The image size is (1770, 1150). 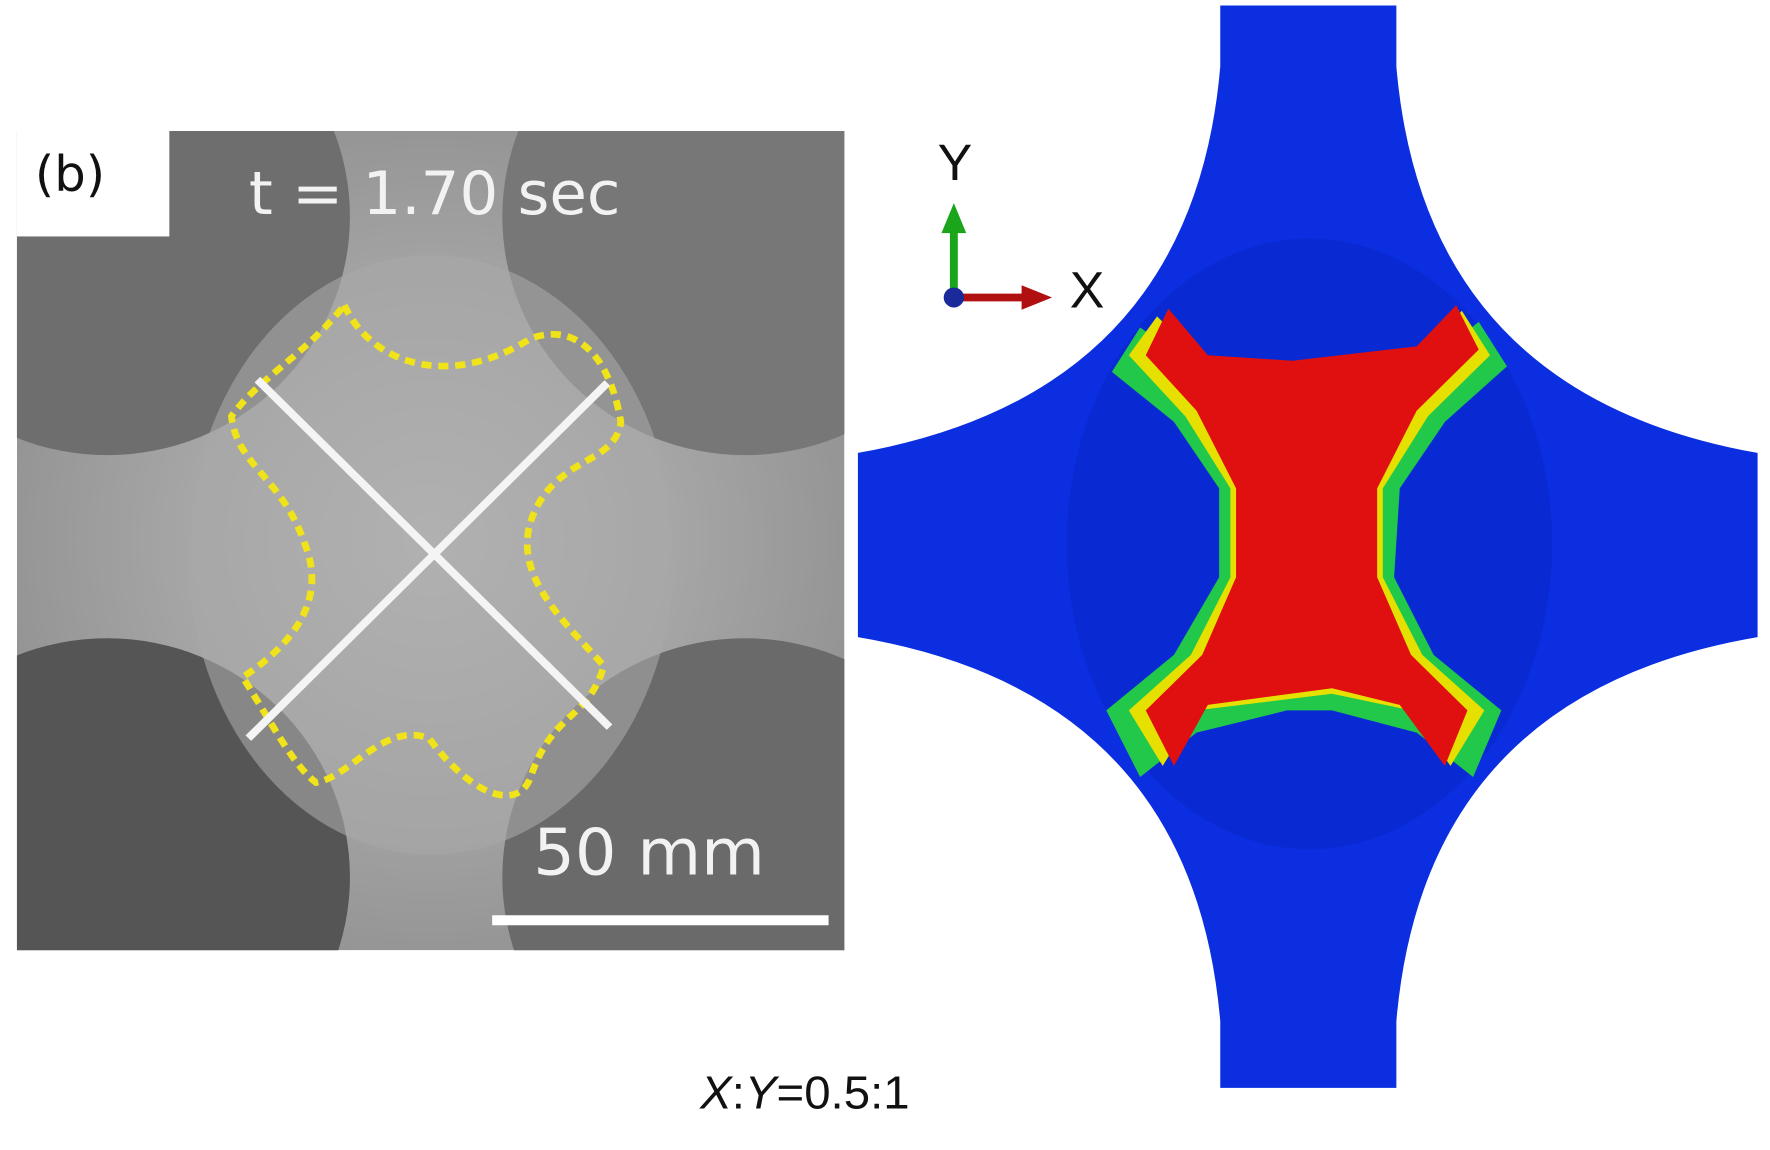 What do you see at coordinates (435, 194) in the screenshot?
I see `time-label: t = 1.70 sec` at bounding box center [435, 194].